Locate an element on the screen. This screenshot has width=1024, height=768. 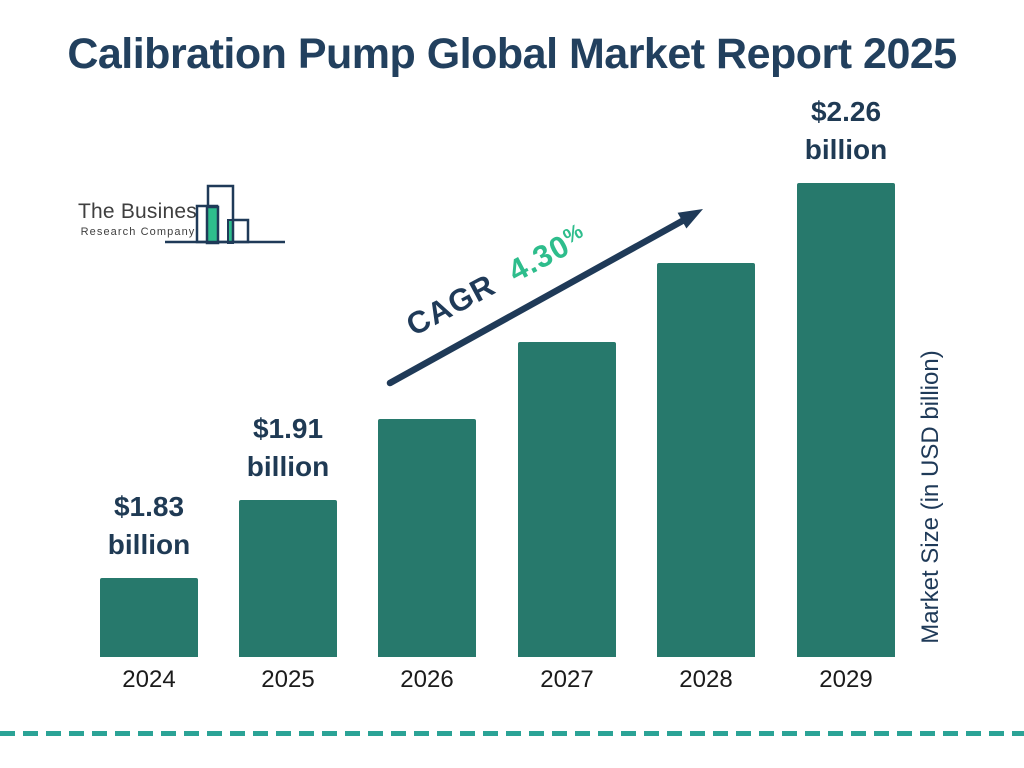
bottom-dashed-divider is located at coordinates (512, 733).